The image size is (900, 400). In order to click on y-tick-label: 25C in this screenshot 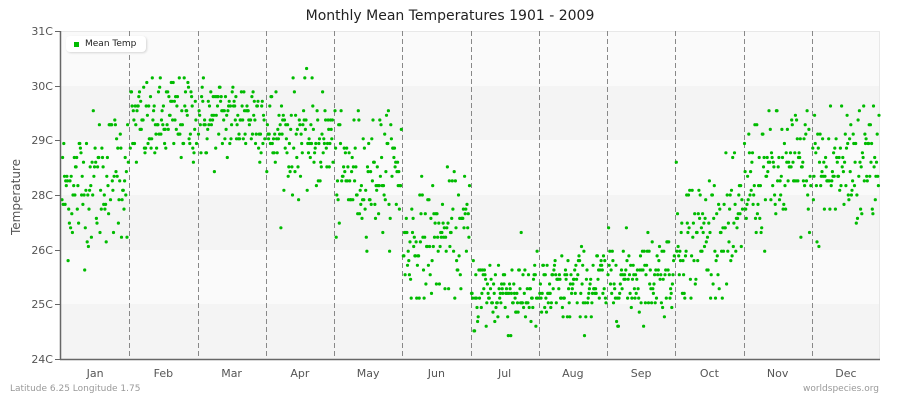, I will do `click(42, 304)`.